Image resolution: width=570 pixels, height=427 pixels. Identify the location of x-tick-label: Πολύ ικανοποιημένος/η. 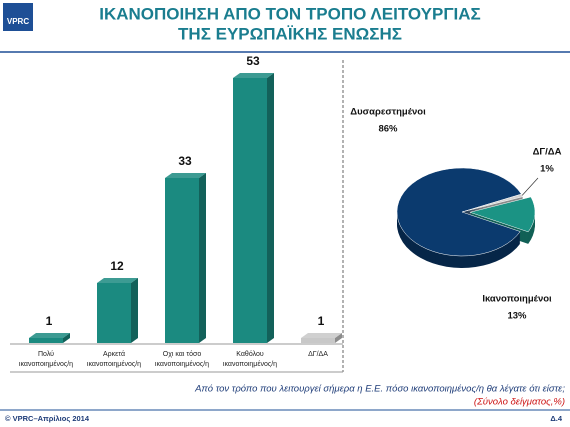
(46, 359).